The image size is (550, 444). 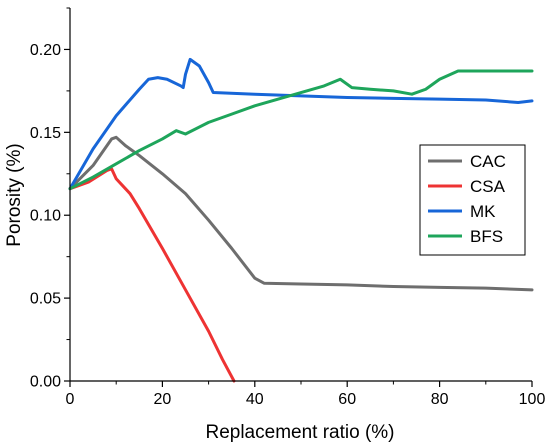 I want to click on x-tick-label: 60, so click(x=347, y=399).